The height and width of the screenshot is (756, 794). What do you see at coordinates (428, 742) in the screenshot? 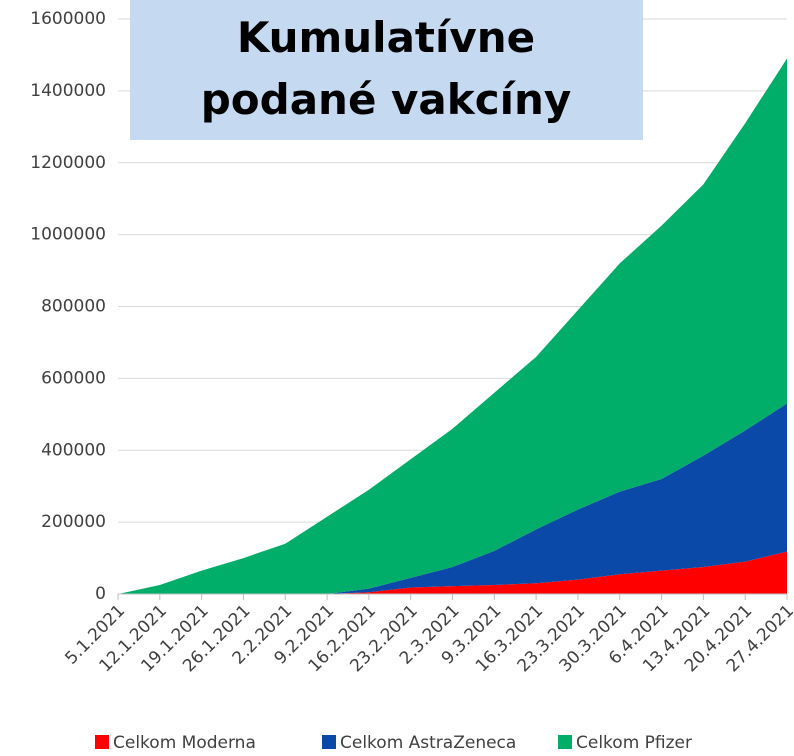
I see `legend-label: Celkom AstraZeneca` at bounding box center [428, 742].